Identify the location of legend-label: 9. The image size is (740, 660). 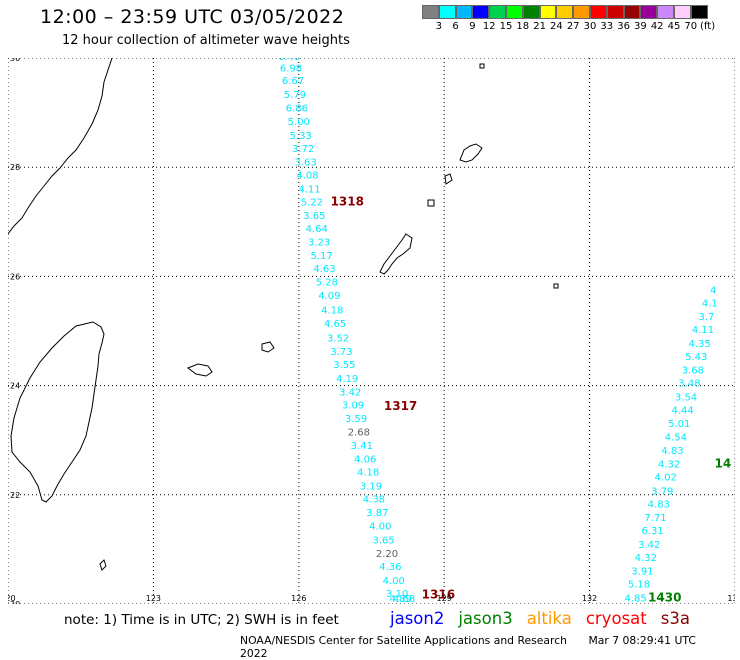
(472, 26).